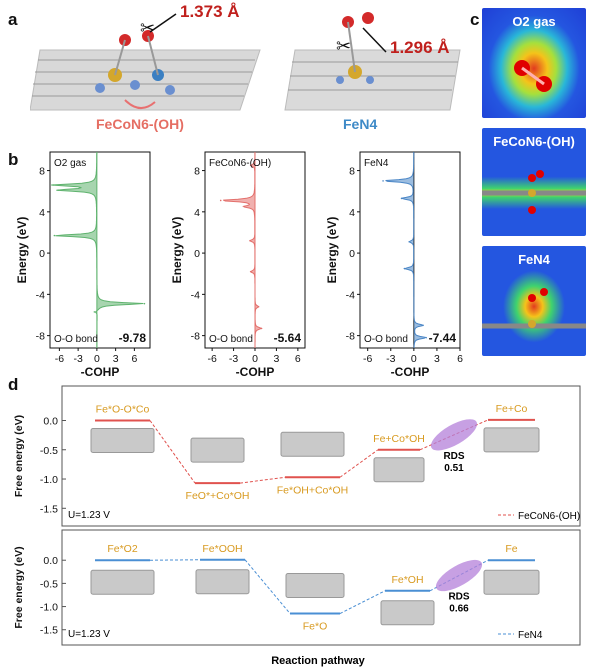  What do you see at coordinates (376, 163) in the screenshot?
I see `cohp-title: FeN4` at bounding box center [376, 163].